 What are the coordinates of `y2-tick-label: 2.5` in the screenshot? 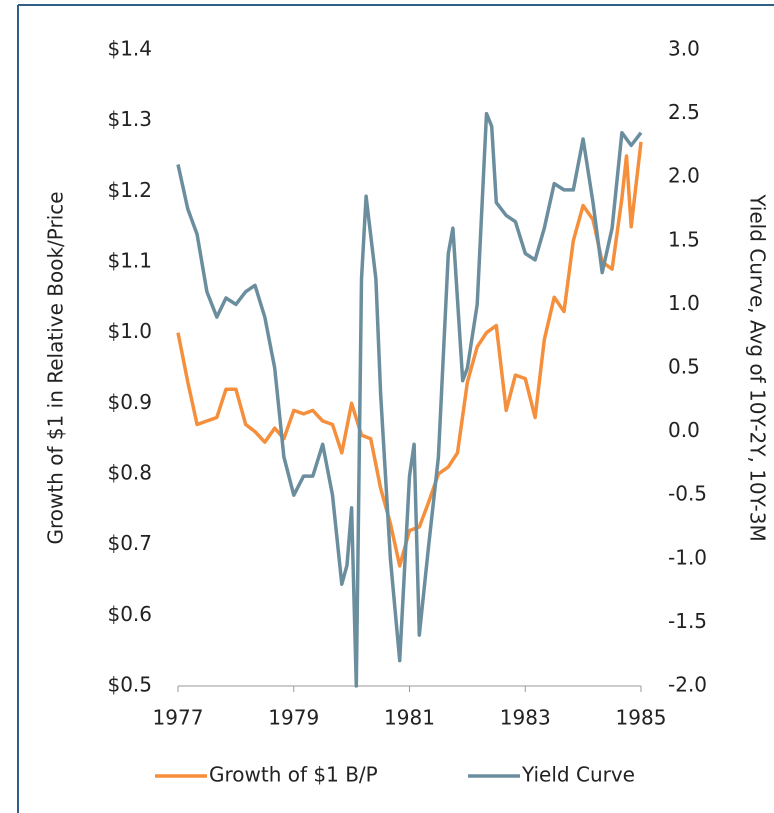 It's located at (684, 112).